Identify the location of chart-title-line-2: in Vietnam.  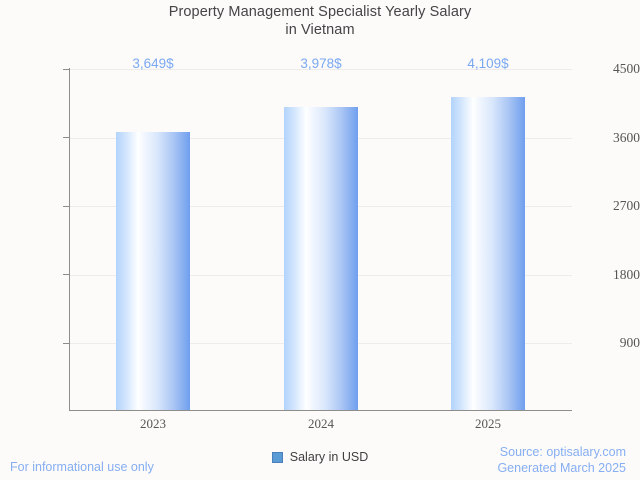
(320, 30).